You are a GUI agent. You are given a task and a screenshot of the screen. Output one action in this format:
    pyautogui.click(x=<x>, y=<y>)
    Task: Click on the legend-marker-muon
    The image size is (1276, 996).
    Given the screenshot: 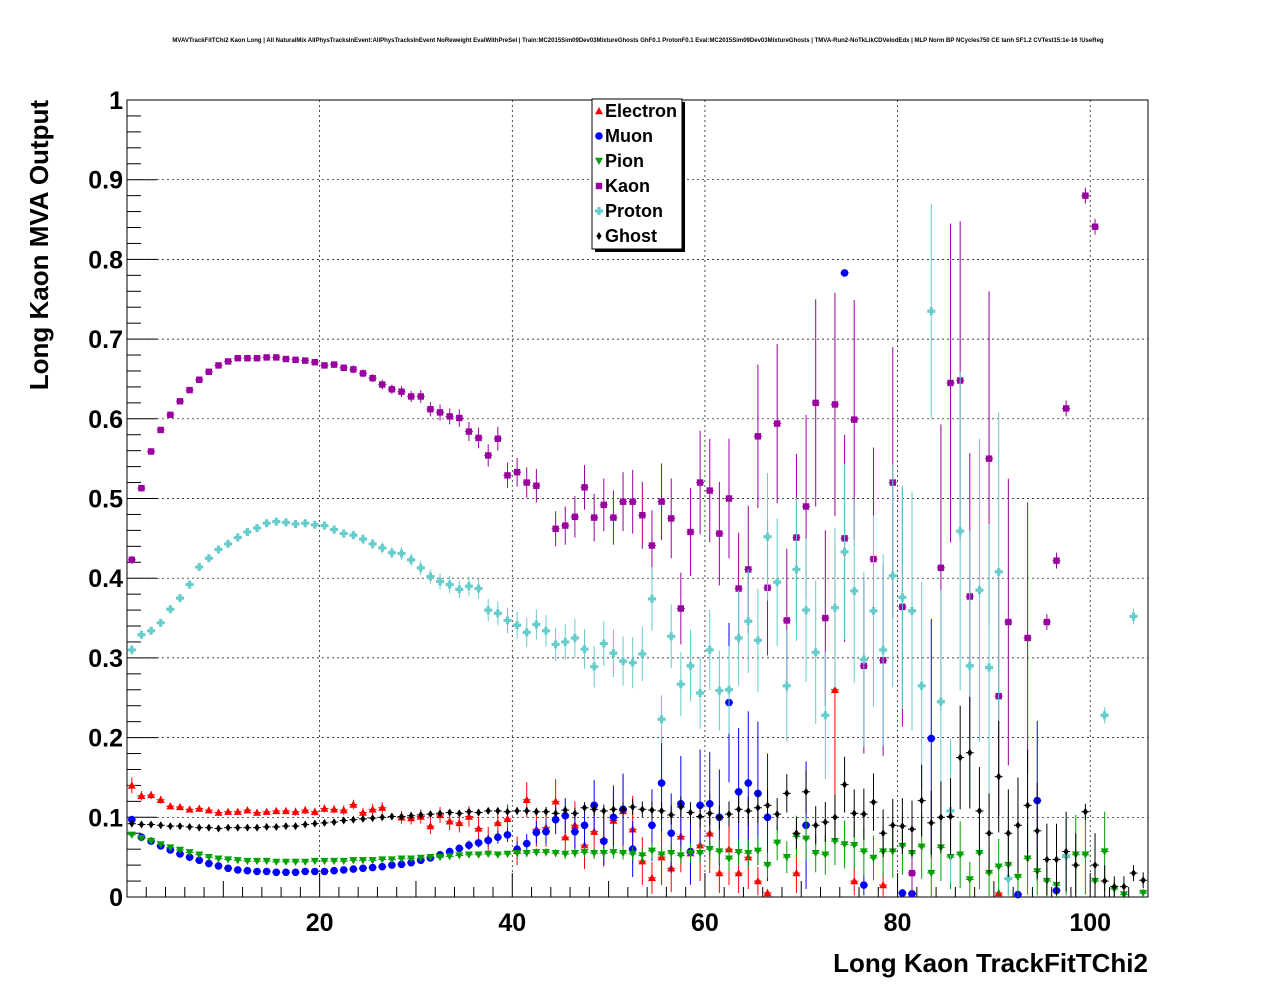 What is the action you would take?
    pyautogui.click(x=599, y=136)
    